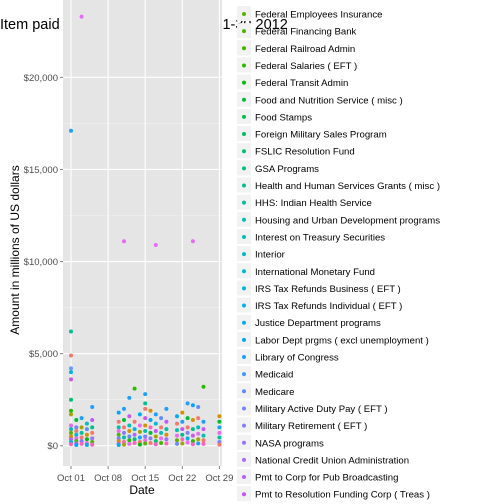 The image size is (504, 504). What do you see at coordinates (301, 83) in the screenshot?
I see `legend-label: Federal Transit Admin` at bounding box center [301, 83].